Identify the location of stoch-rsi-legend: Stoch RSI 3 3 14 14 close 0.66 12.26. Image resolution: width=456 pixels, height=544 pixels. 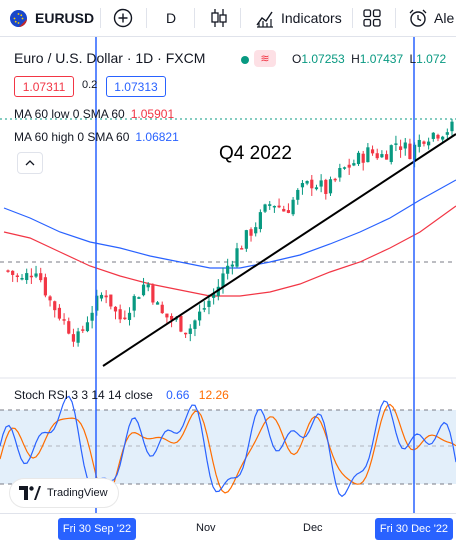
(121, 395).